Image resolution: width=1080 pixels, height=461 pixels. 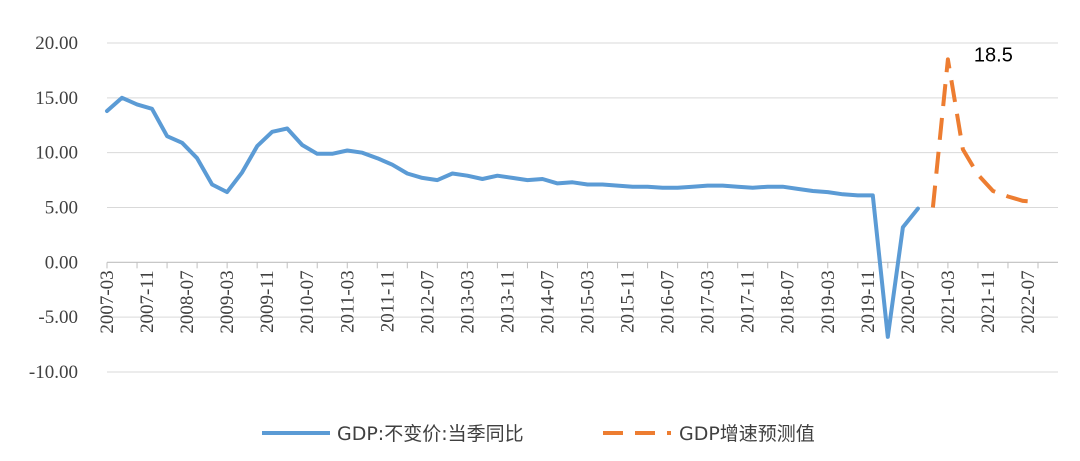 I want to click on y-tick-label: 20.00, so click(x=56, y=43).